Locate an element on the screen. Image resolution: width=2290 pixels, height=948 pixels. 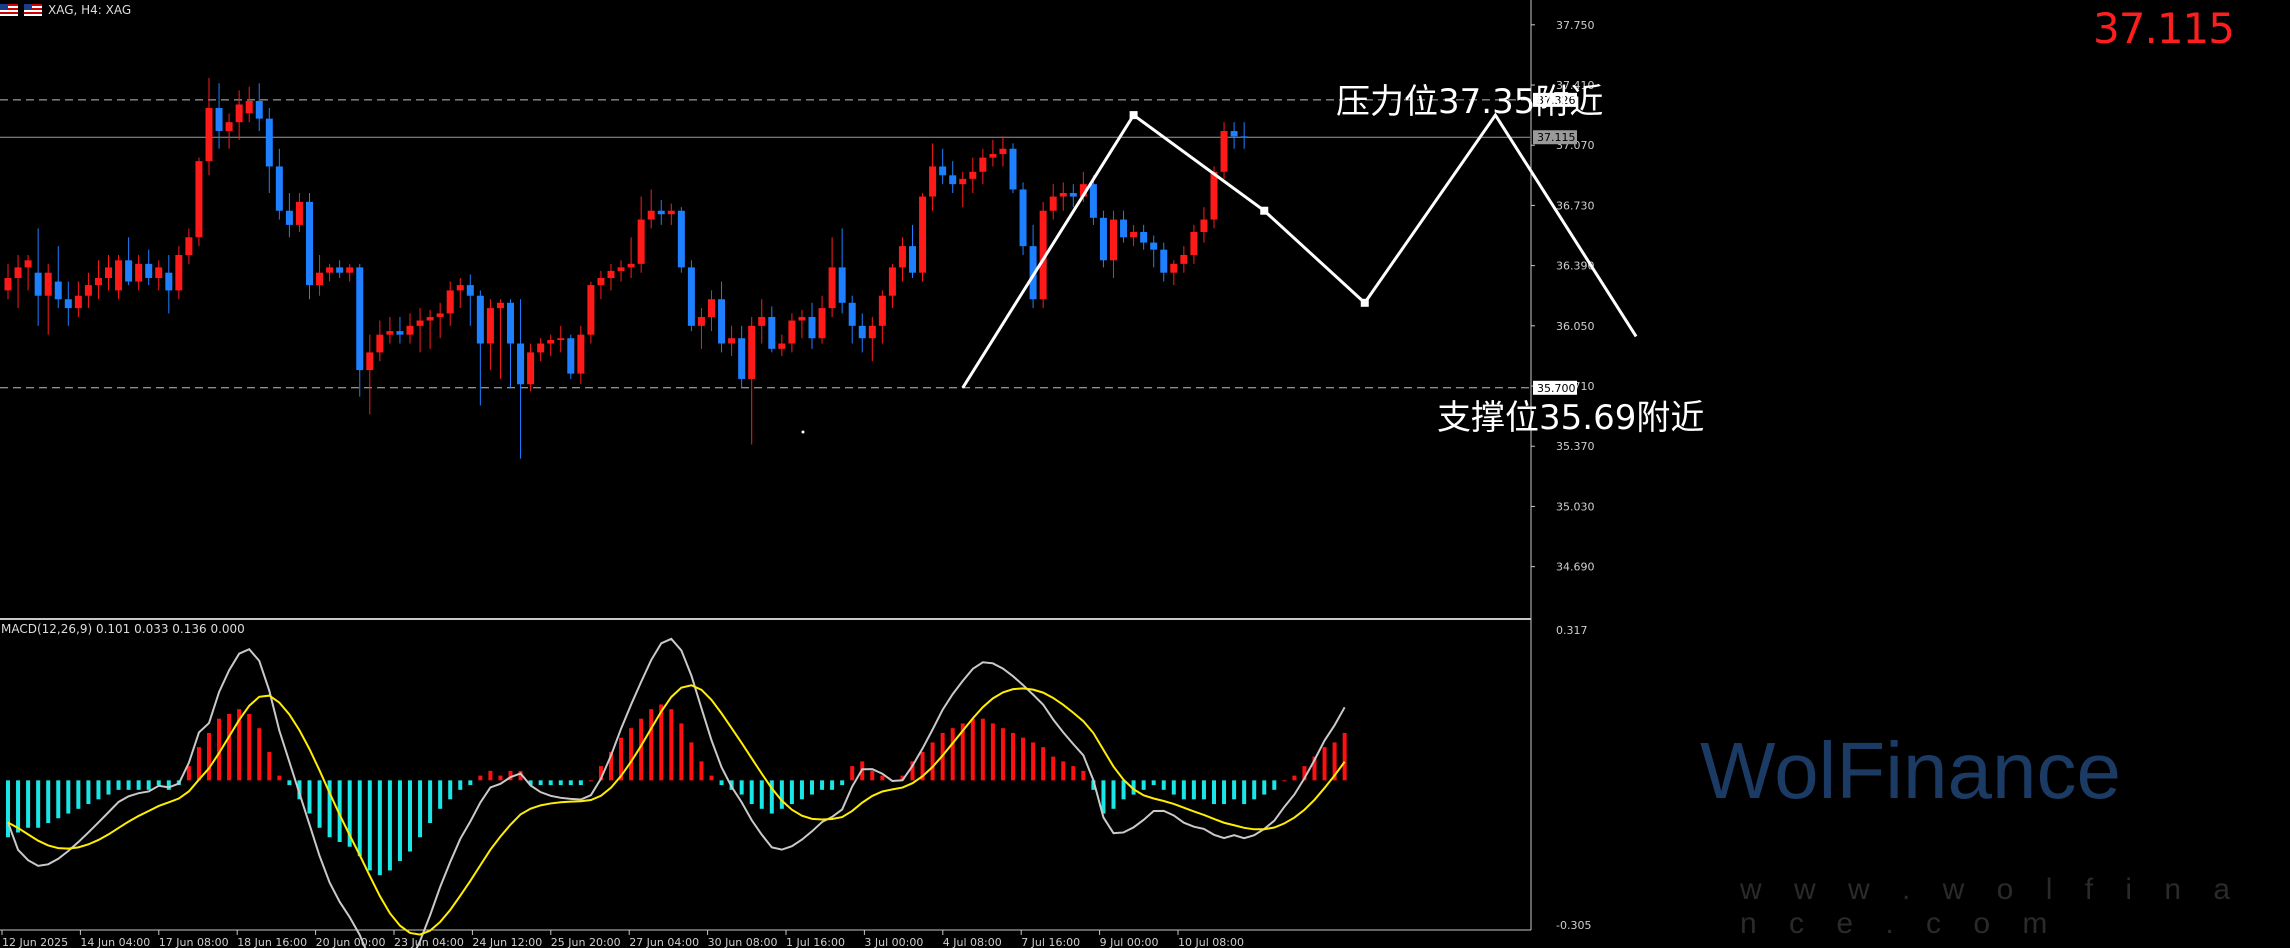
trend-zigzag-line is located at coordinates (1299, 250).